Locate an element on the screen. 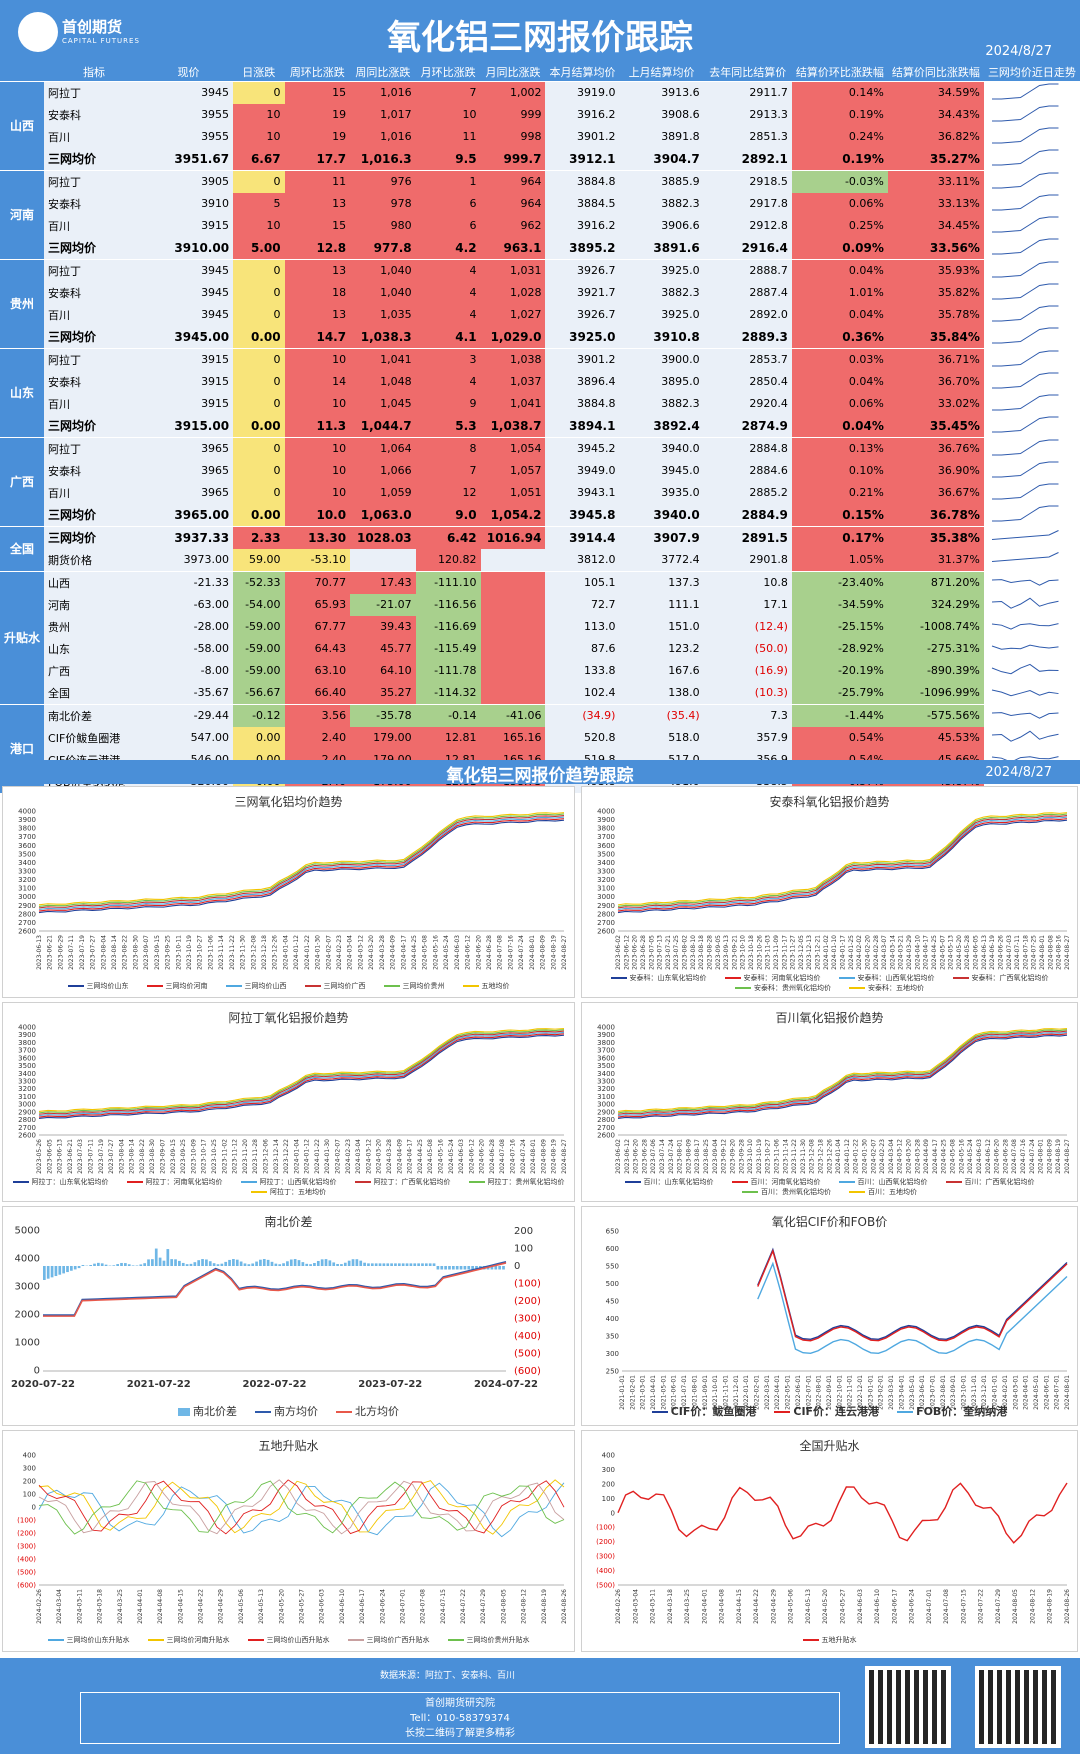 The image size is (1080, 1754). x-tick-label: 2021-03-01 is located at coordinates (643, 1392).